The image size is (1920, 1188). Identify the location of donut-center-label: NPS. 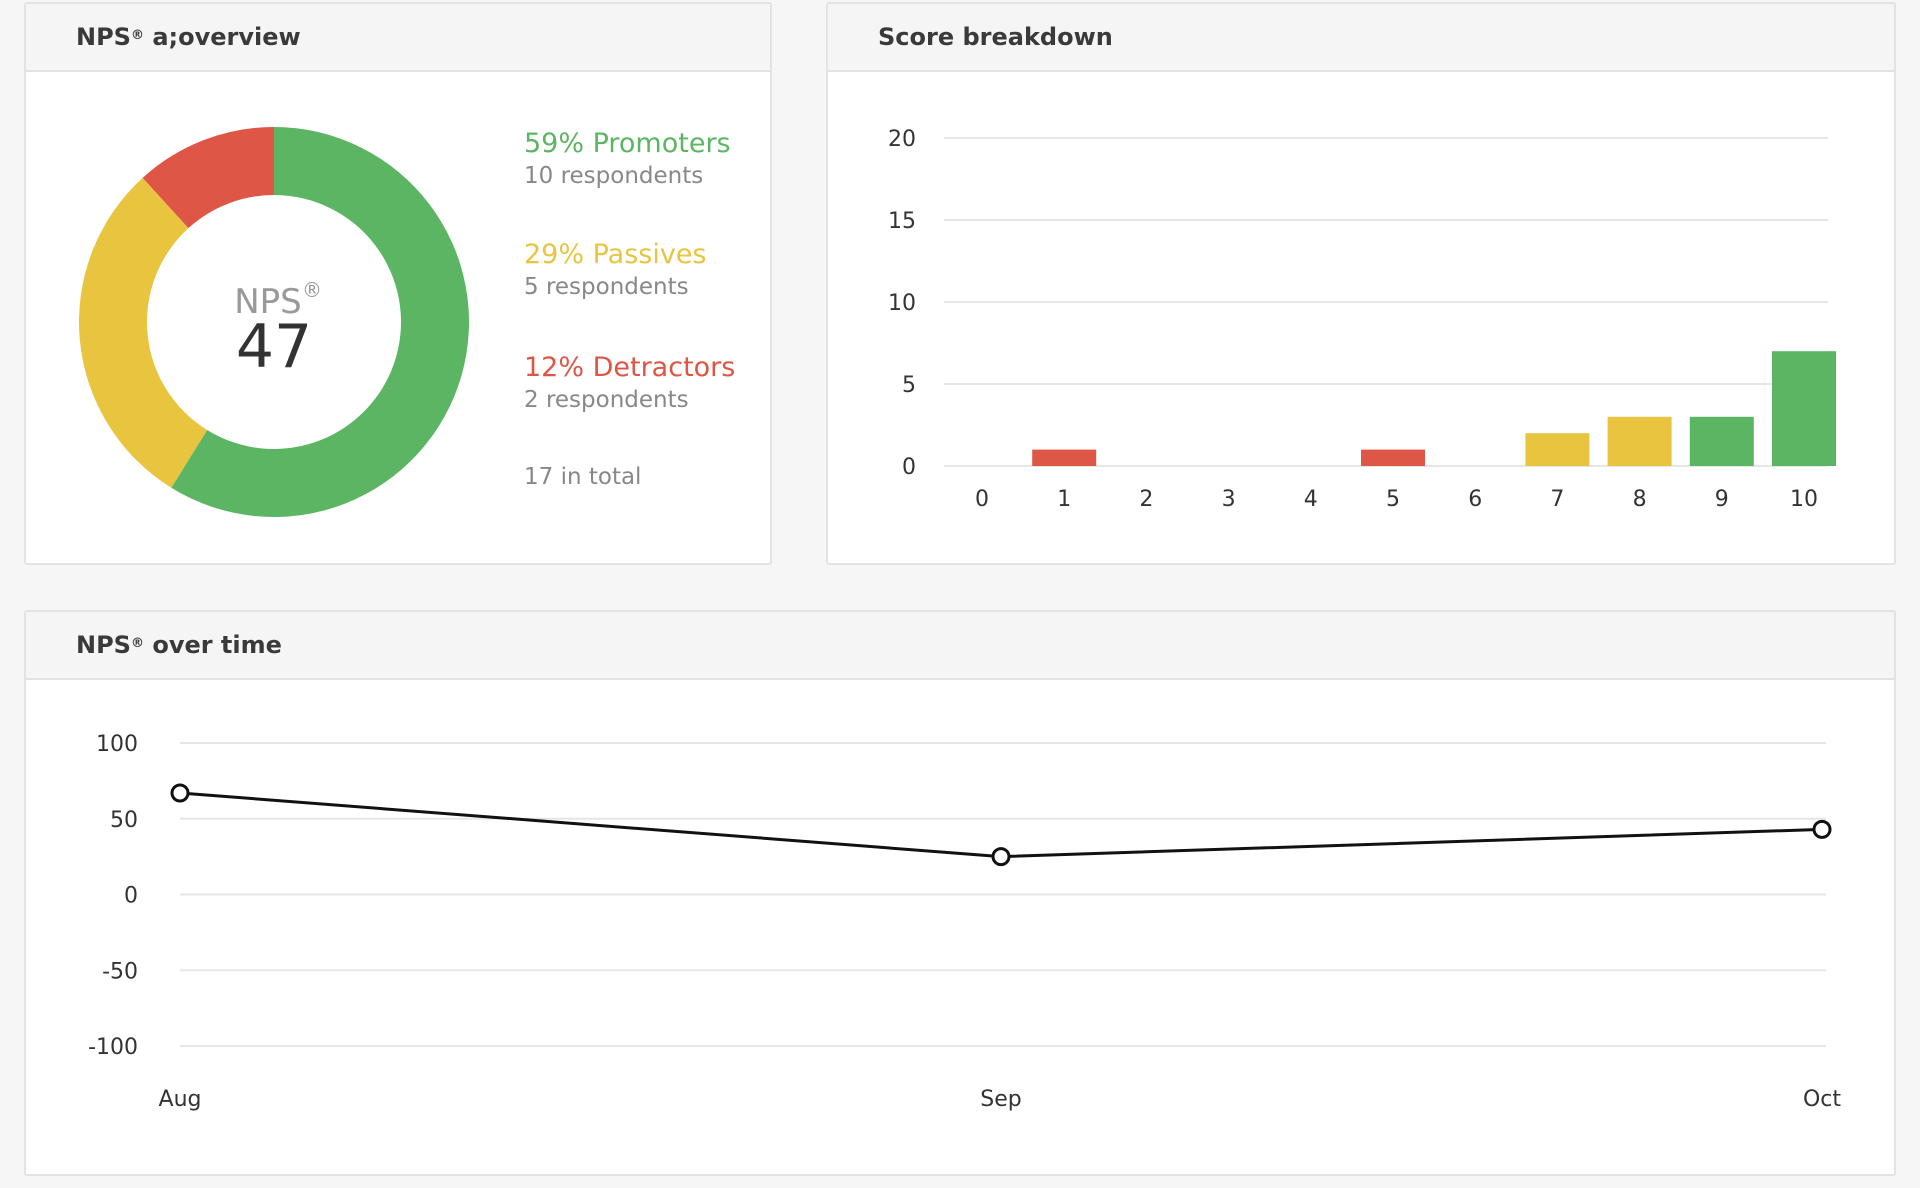
(268, 302).